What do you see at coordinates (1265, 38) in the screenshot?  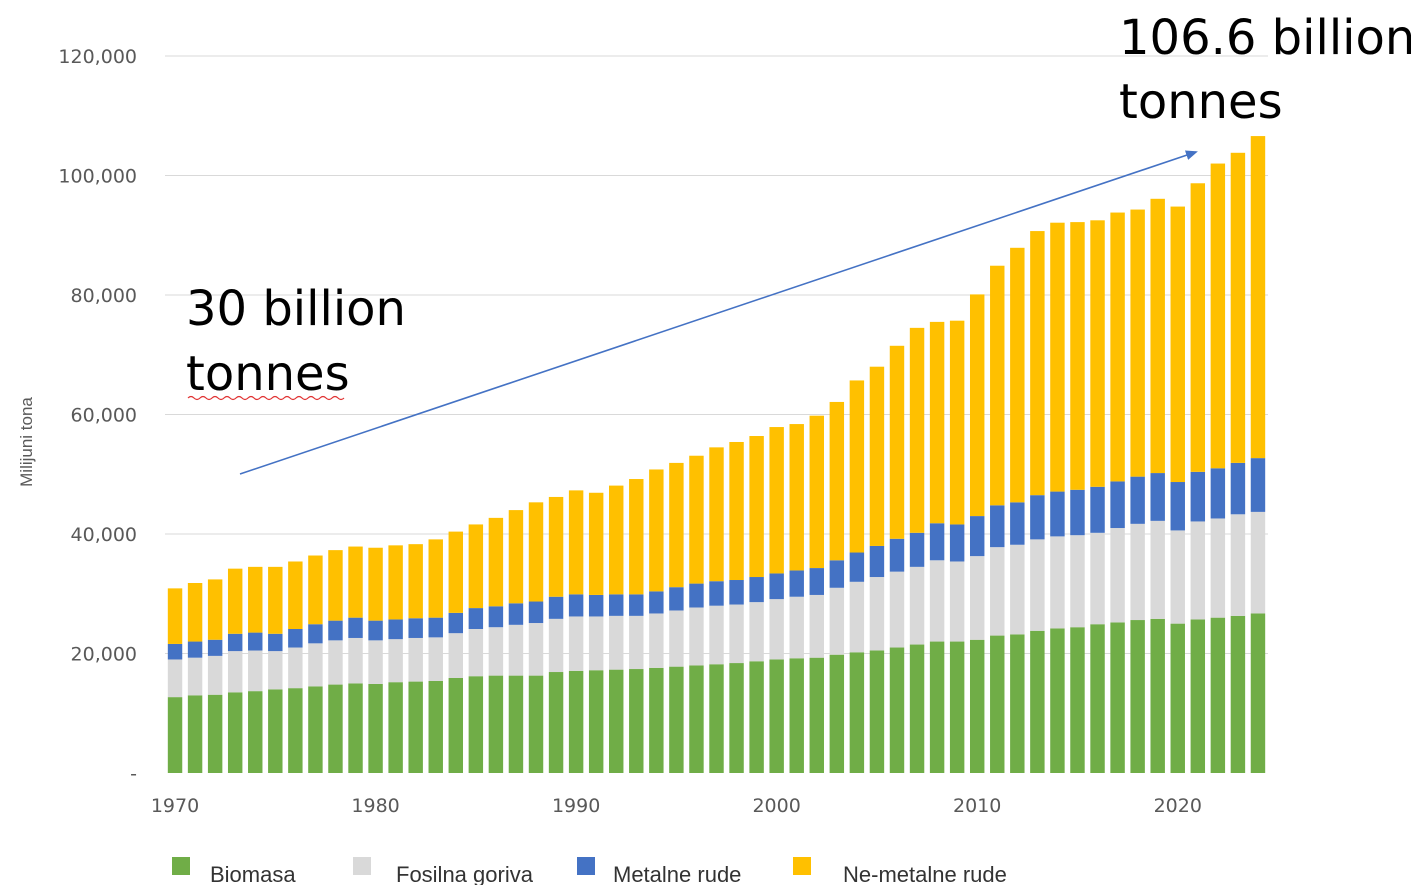 I see `annotation-end-line1: 106.6 billion` at bounding box center [1265, 38].